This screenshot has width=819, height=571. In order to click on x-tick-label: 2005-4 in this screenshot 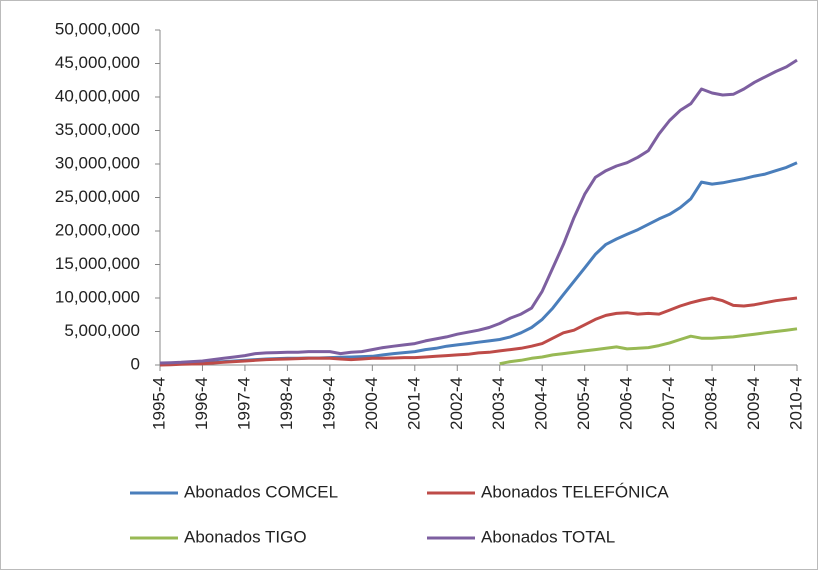, I will do `click(583, 403)`.